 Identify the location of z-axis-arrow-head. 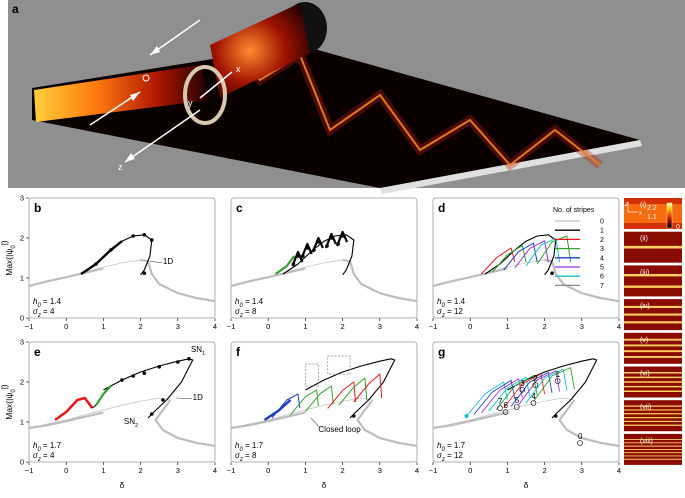
(130, 157).